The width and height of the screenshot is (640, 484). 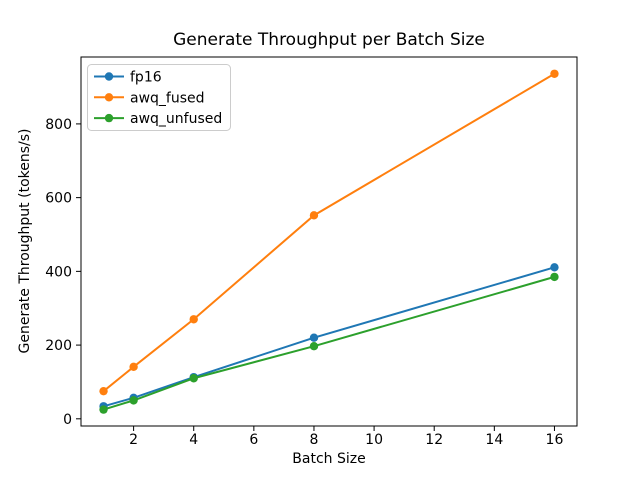 I want to click on legend-box, so click(x=159, y=97).